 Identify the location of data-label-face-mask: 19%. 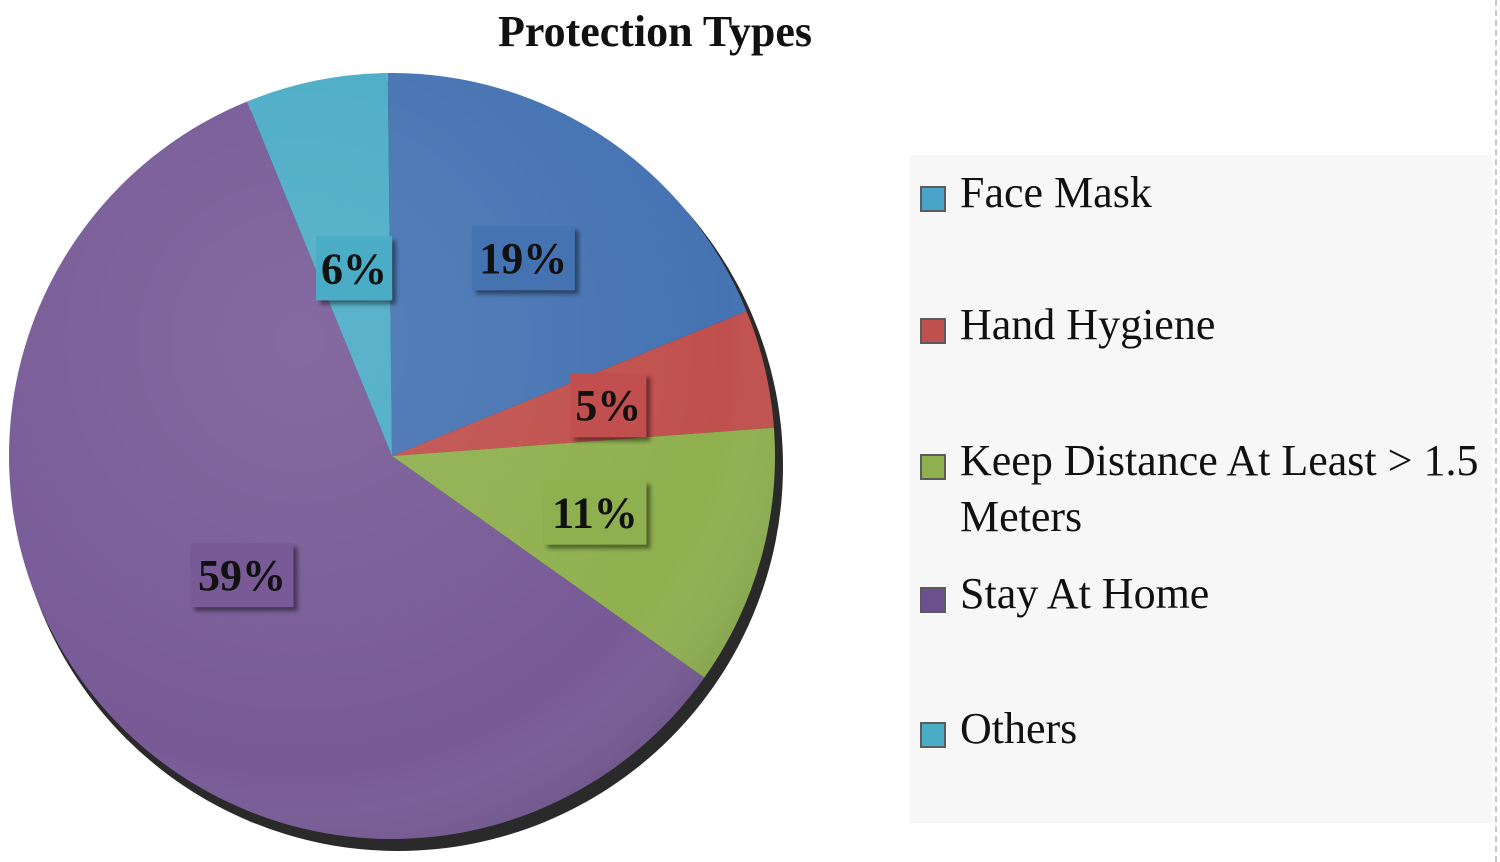
(523, 258).